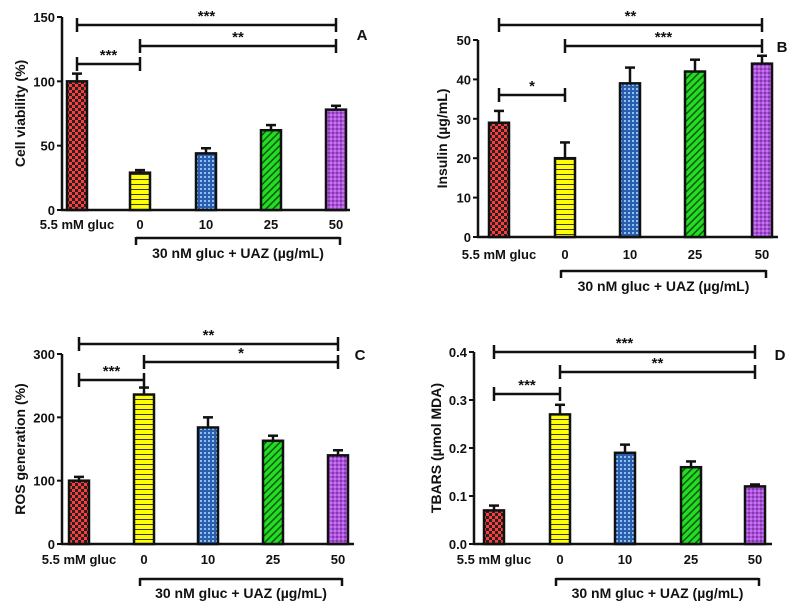 This screenshot has height=609, width=796. Describe the element at coordinates (464, 198) in the screenshot. I see `y-tick-label: 10` at that location.